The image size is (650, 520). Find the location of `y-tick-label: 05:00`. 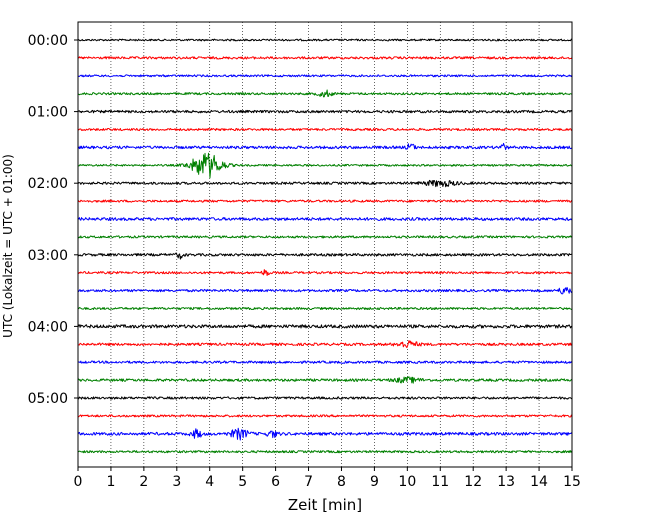

y-tick-label: 05:00 is located at coordinates (48, 399).